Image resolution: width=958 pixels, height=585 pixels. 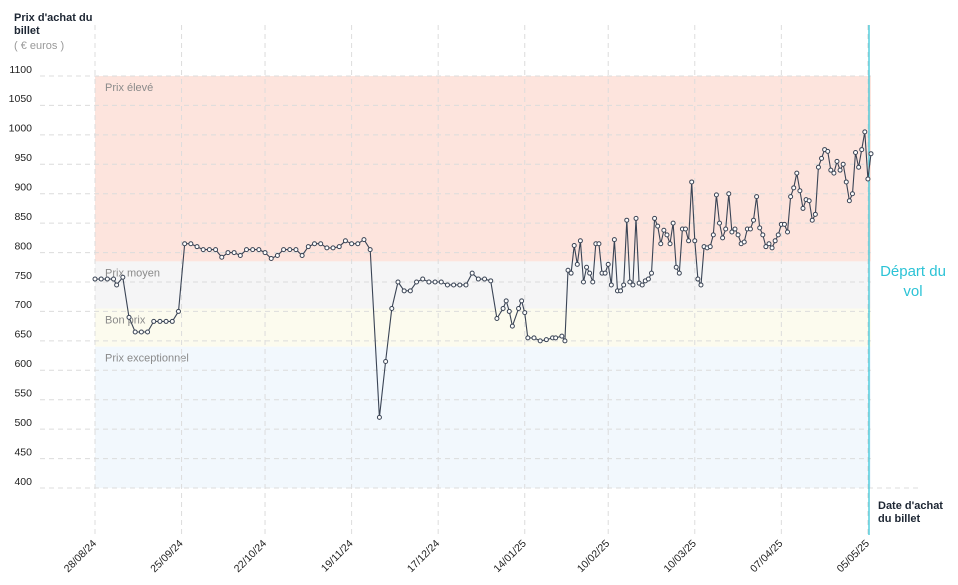 I want to click on y-tick-label: 1000, so click(x=21, y=129).